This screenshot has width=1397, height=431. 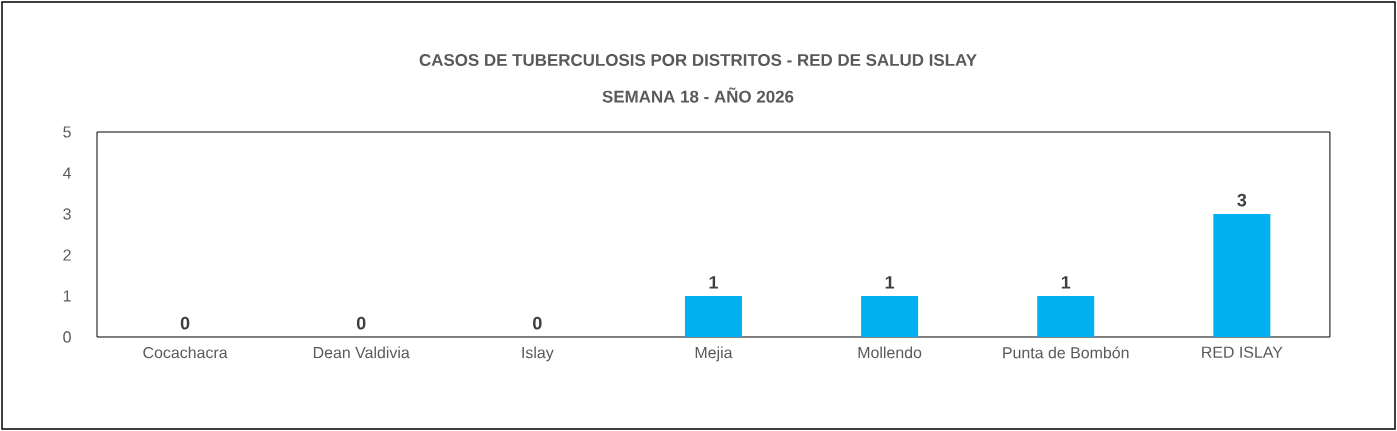 What do you see at coordinates (185, 352) in the screenshot?
I see `x-tick-label: Cocachacra` at bounding box center [185, 352].